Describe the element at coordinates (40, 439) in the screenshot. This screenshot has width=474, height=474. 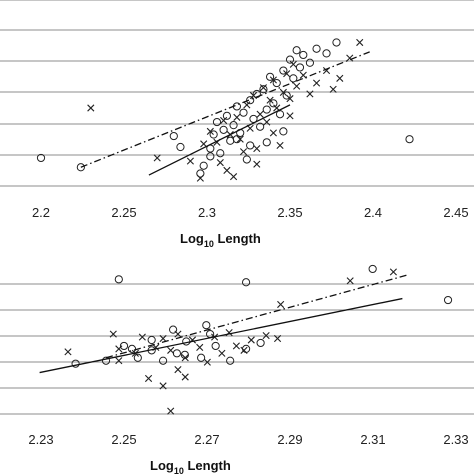
I see `x-tick-label: 2.23` at that location.